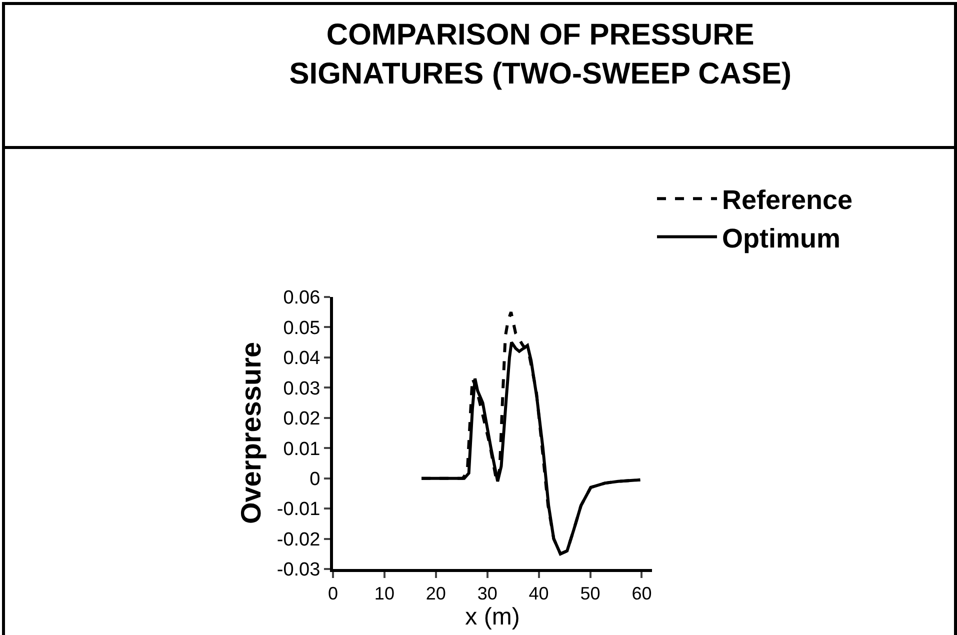  I want to click on y-tick-label: -0.02, so click(298, 539).